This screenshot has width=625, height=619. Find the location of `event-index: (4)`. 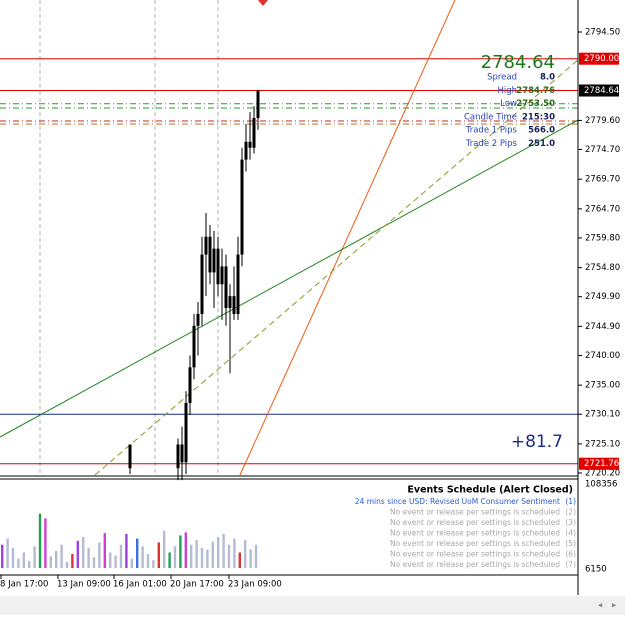

event-index: (4) is located at coordinates (570, 533).